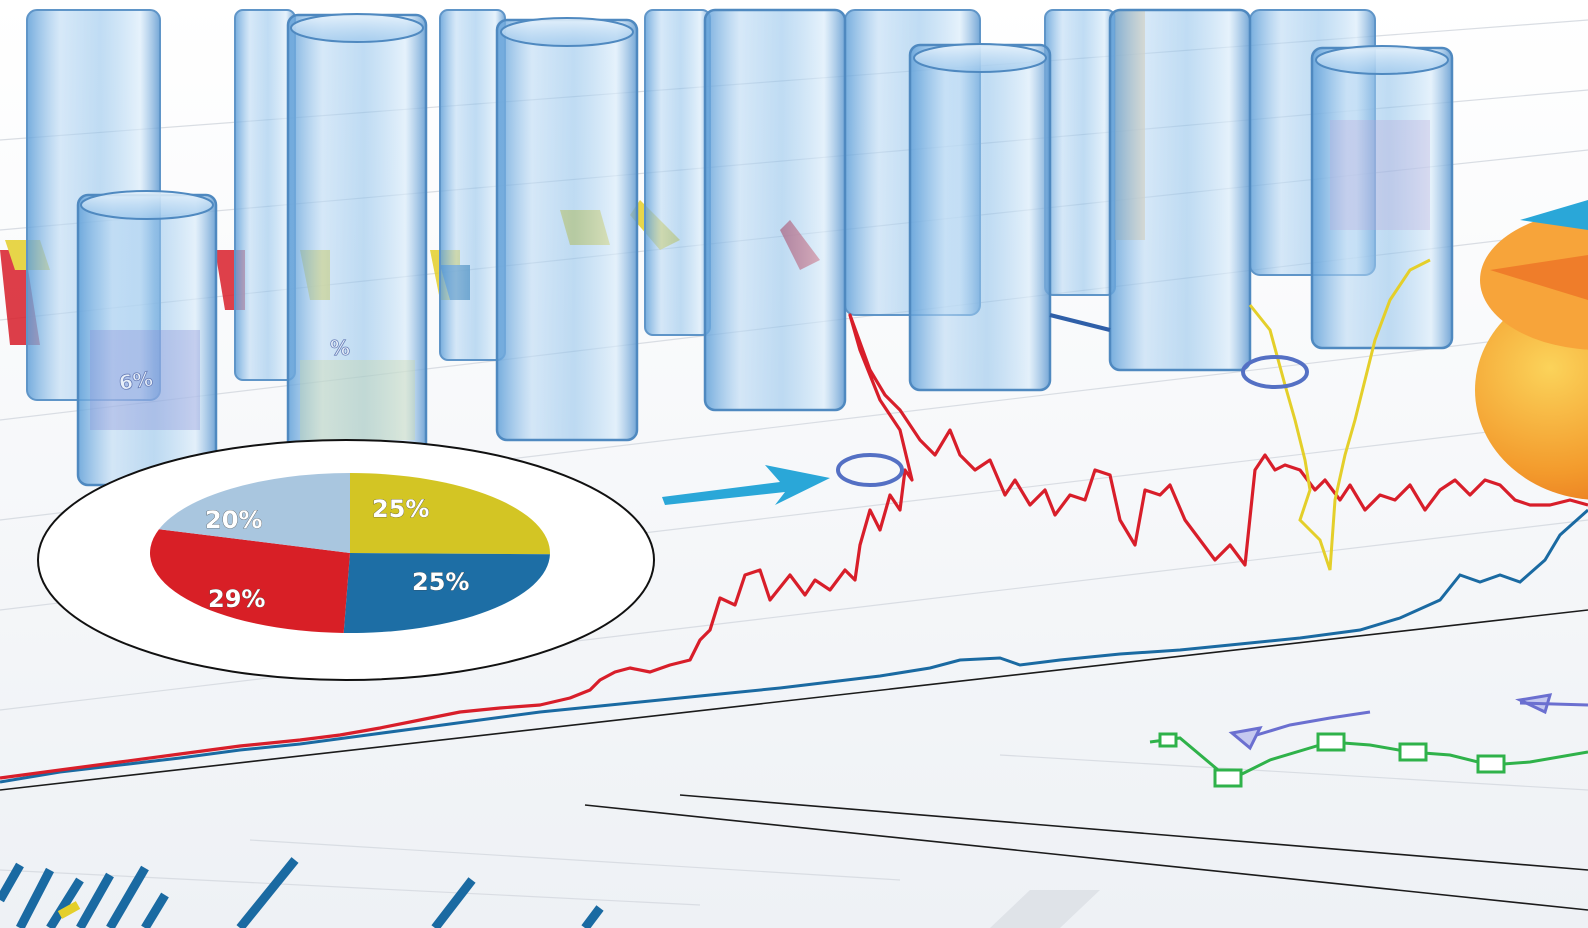 Image resolution: width=1588 pixels, height=928 pixels. Describe the element at coordinates (746, 485) in the screenshot. I see `blue-arrow` at that location.